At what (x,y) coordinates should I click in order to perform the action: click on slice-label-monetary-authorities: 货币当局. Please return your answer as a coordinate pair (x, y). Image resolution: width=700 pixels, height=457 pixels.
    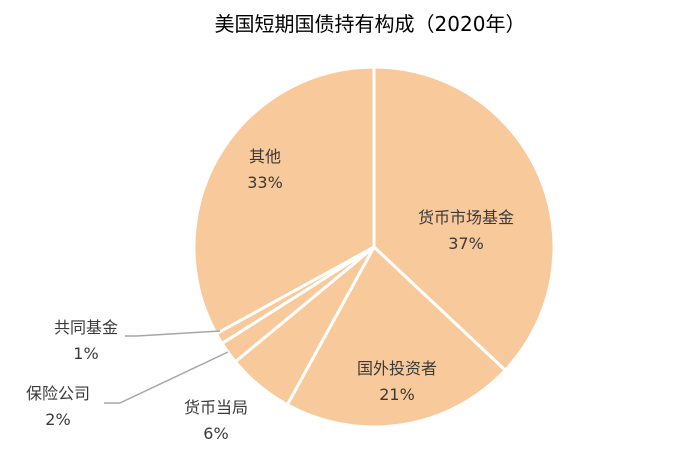
    Looking at the image, I should click on (216, 407).